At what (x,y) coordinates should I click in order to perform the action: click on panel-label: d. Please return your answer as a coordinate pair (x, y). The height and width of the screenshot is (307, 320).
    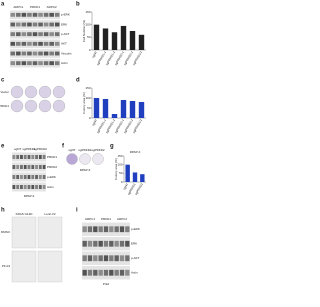
    Looking at the image, I should click on (78, 81).